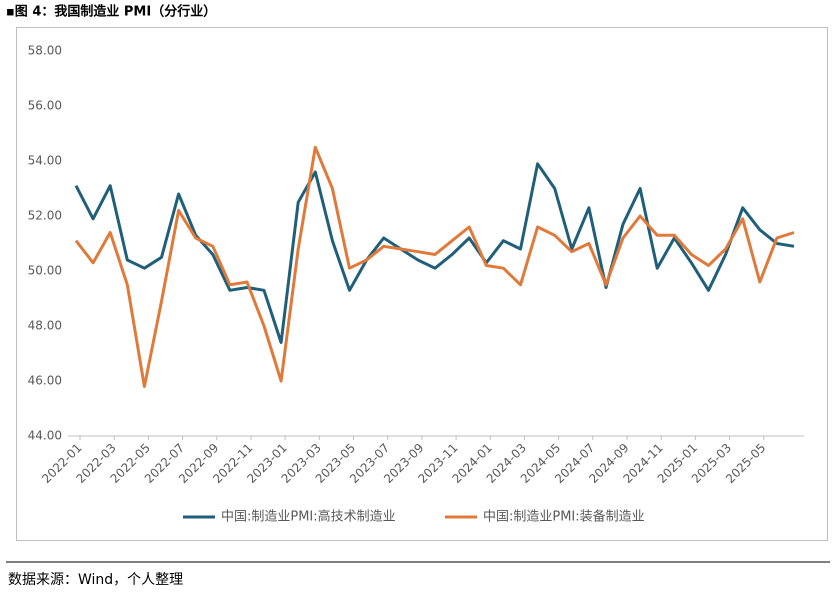  What do you see at coordinates (45, 436) in the screenshot?
I see `y-tick-label: 44.00` at bounding box center [45, 436].